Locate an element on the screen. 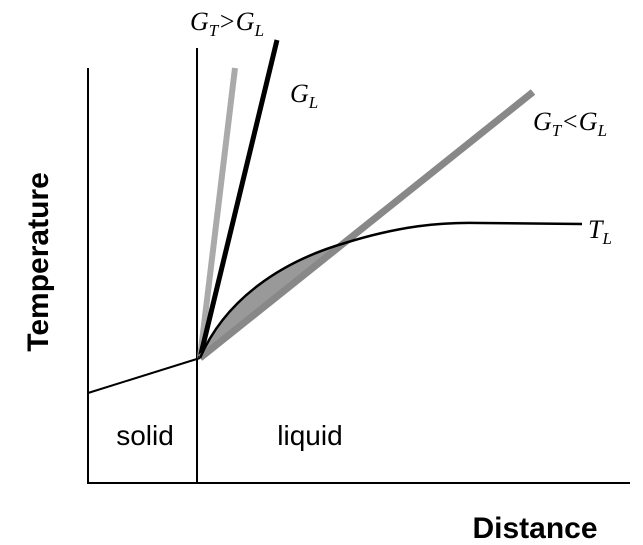 The image size is (643, 545). label-text: >G is located at coordinates (236, 21).